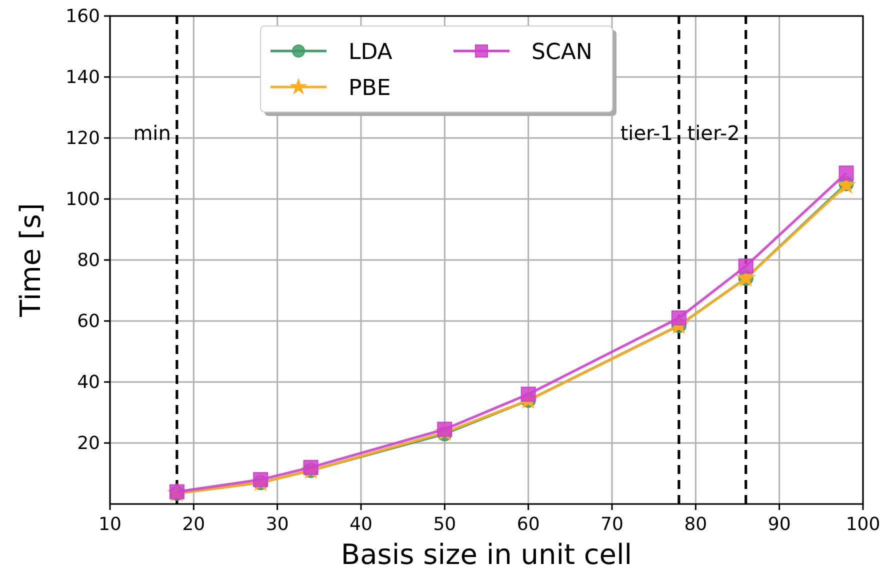 This screenshot has height=576, width=881. I want to click on x-tick-label: 80, so click(696, 524).